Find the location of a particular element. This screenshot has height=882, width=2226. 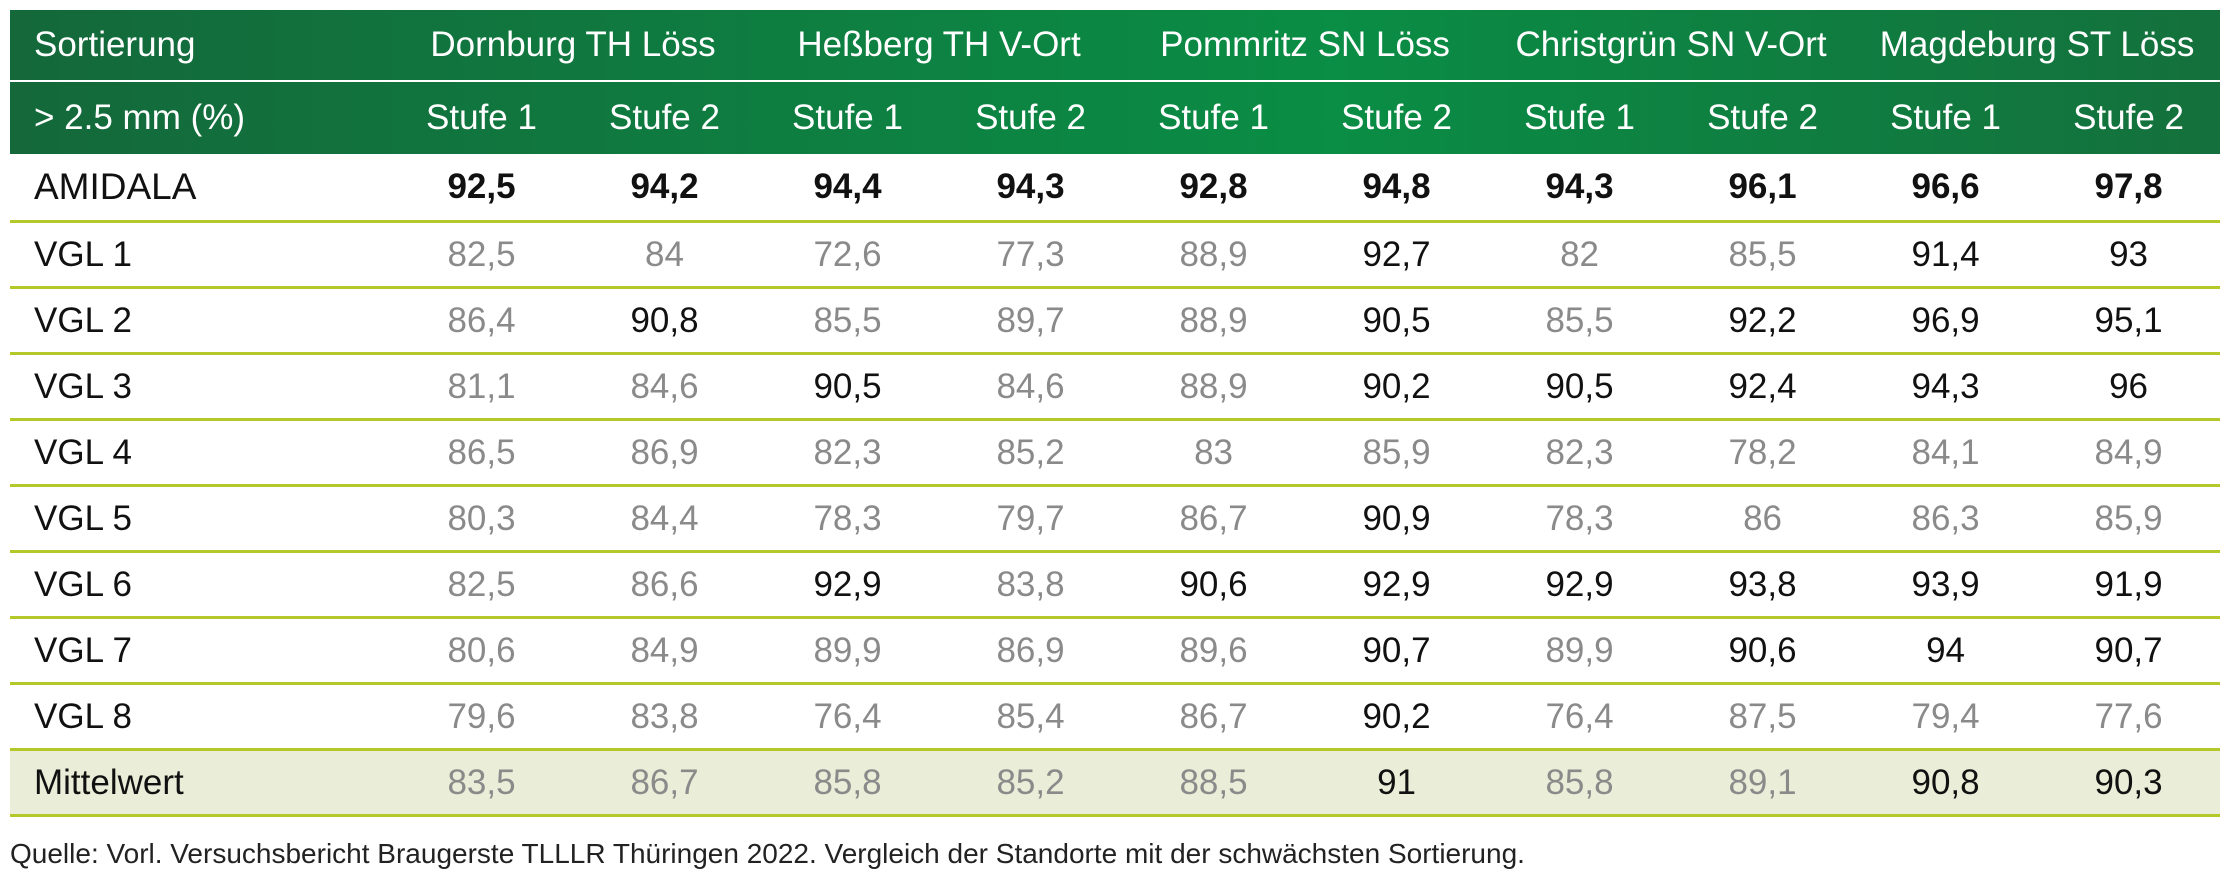

table-cell: 77,6 is located at coordinates (2129, 717).